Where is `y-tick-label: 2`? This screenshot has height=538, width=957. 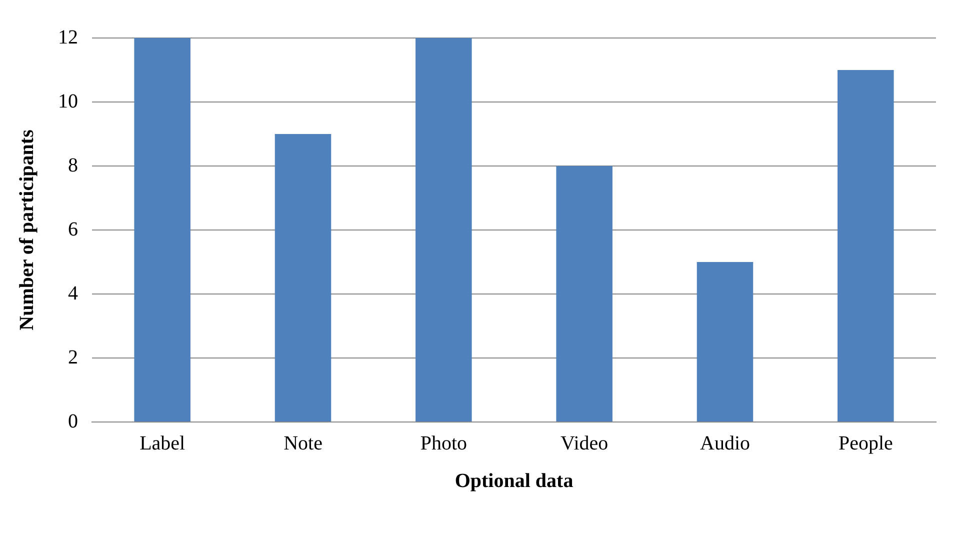 y-tick-label: 2 is located at coordinates (73, 357).